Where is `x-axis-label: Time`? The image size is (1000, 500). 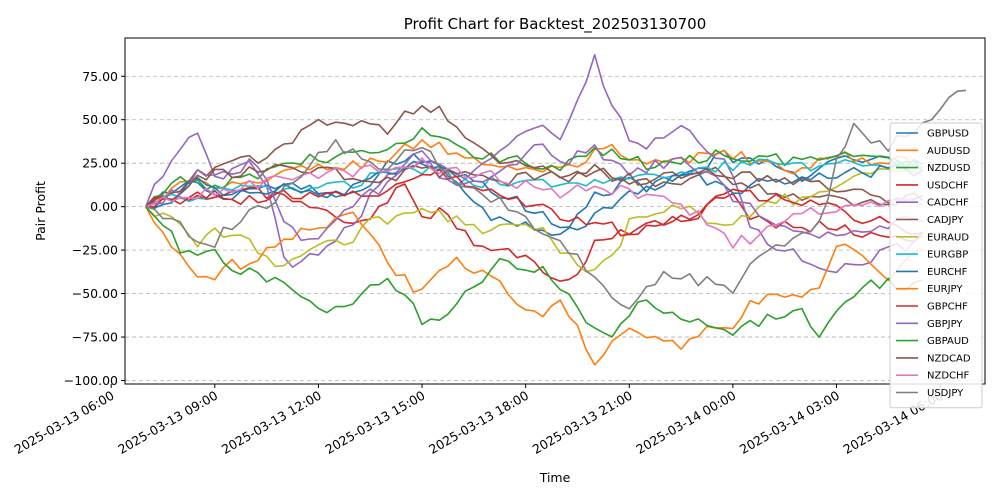 x-axis-label: Time is located at coordinates (555, 477).